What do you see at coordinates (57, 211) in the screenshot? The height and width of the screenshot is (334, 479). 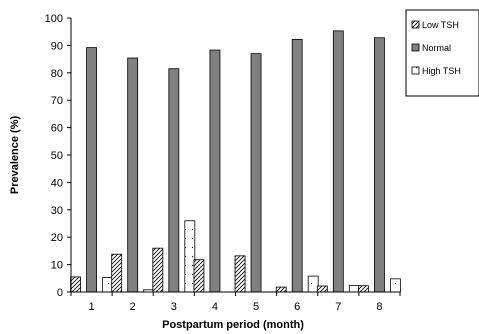 I see `y-tick-label: 30` at bounding box center [57, 211].